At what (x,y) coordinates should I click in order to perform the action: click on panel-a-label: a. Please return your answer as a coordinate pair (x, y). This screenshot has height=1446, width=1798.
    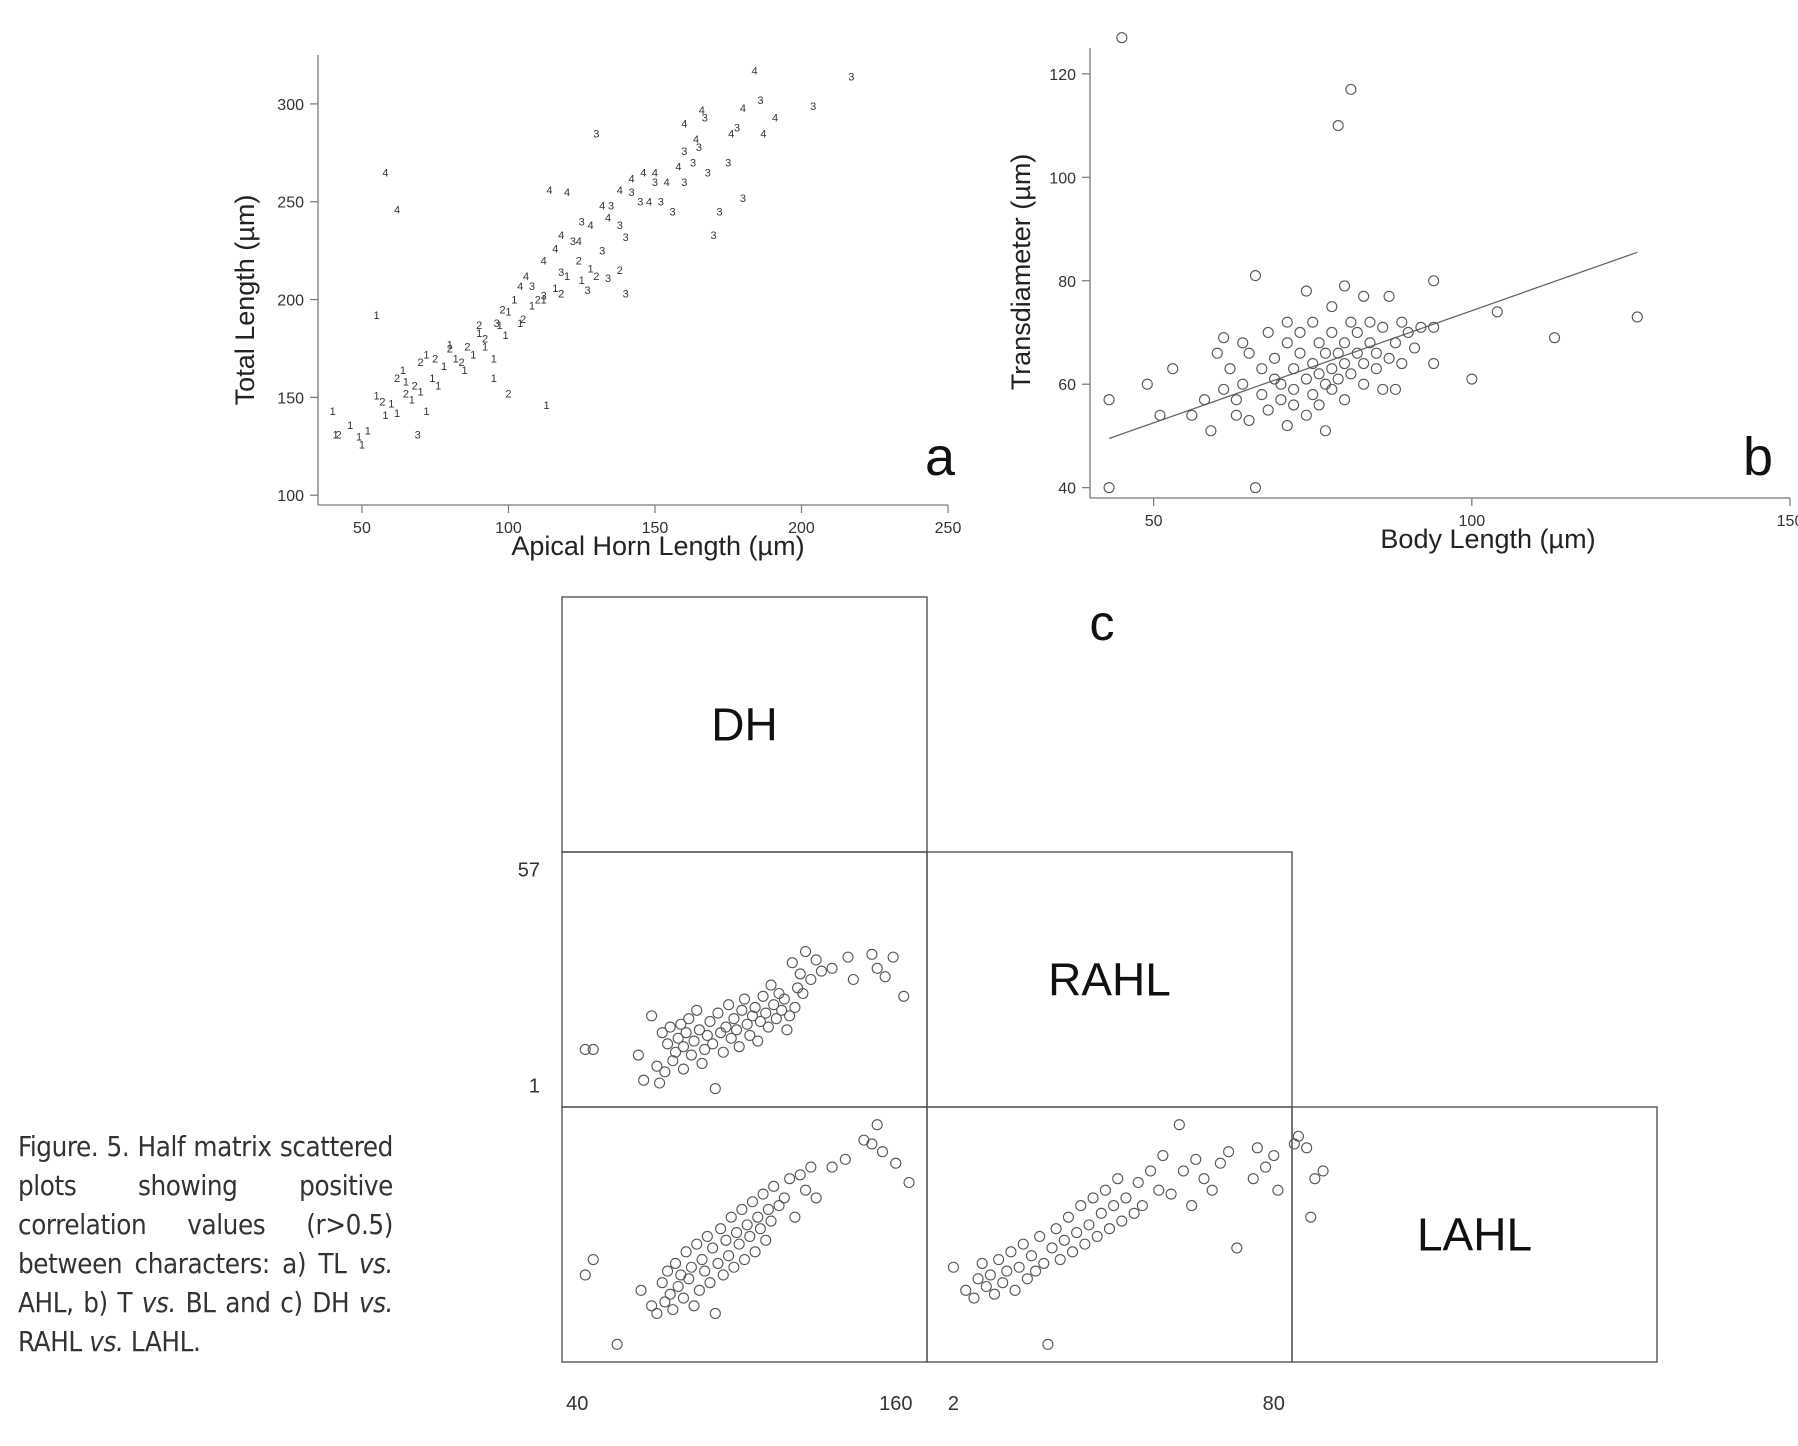
    Looking at the image, I should click on (940, 457).